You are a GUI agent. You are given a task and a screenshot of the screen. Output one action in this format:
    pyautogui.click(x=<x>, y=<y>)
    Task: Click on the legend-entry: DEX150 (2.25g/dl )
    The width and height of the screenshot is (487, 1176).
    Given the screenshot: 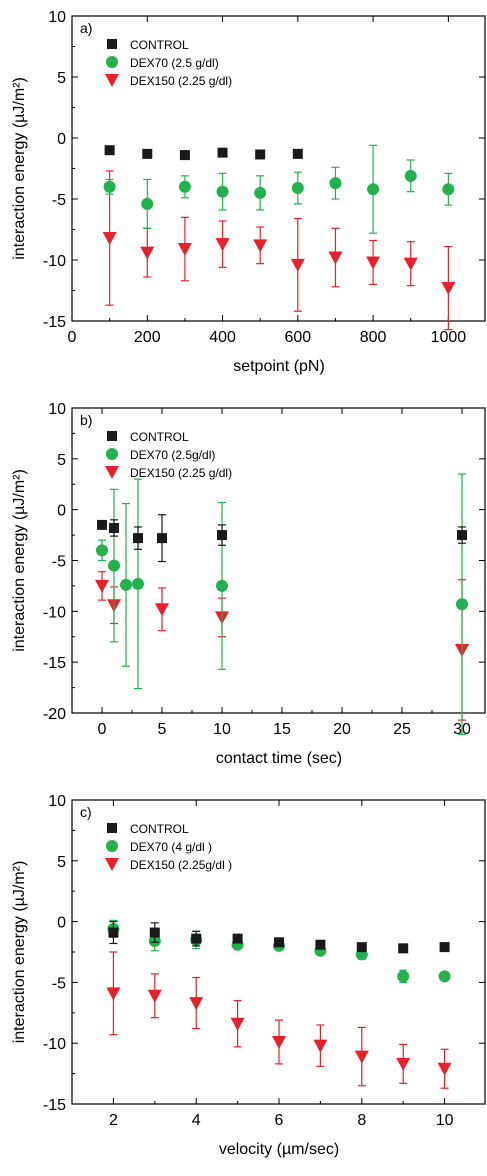 What is the action you would take?
    pyautogui.click(x=181, y=865)
    